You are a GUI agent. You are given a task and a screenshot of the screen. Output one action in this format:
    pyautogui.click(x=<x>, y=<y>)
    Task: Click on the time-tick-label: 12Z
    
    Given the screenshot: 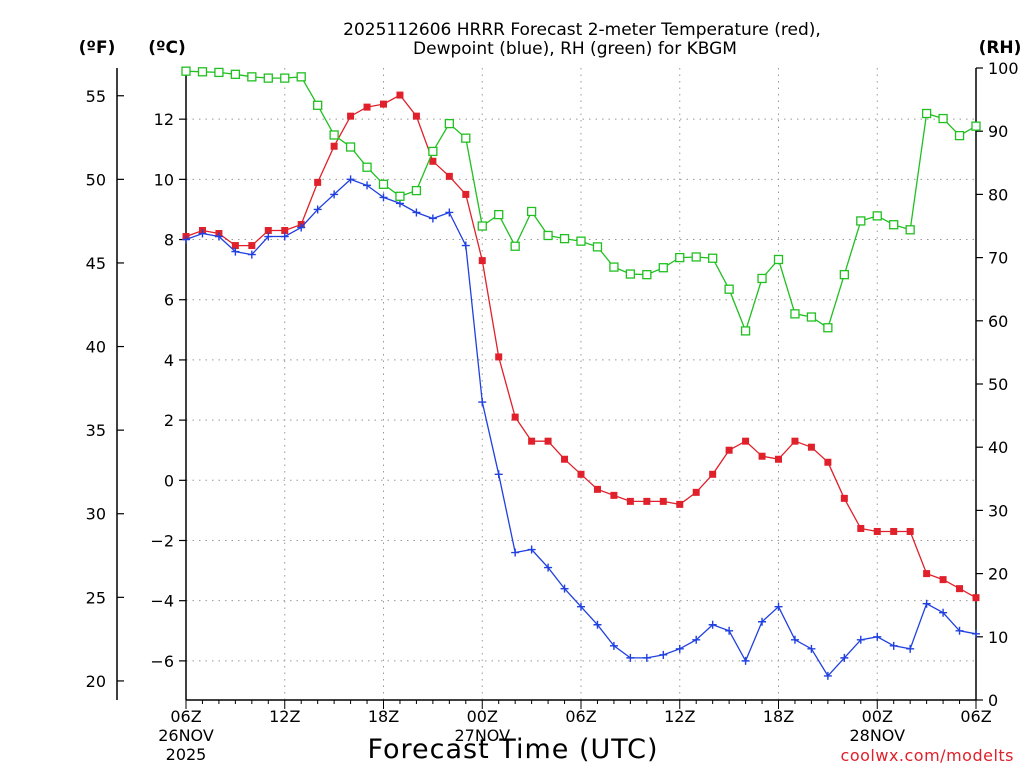 What is the action you would take?
    pyautogui.click(x=284, y=716)
    